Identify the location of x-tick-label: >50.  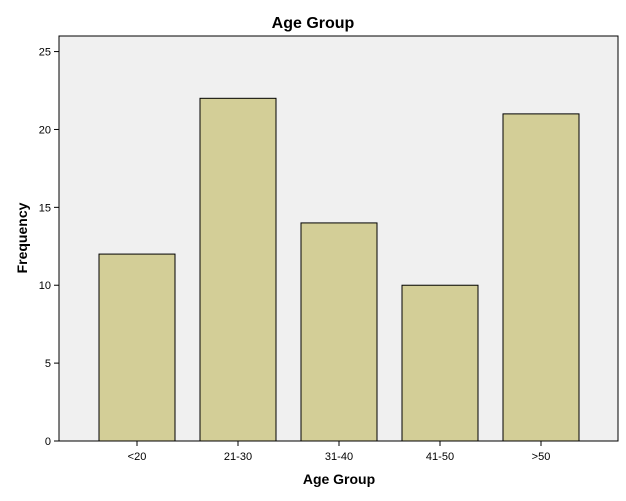
(541, 457).